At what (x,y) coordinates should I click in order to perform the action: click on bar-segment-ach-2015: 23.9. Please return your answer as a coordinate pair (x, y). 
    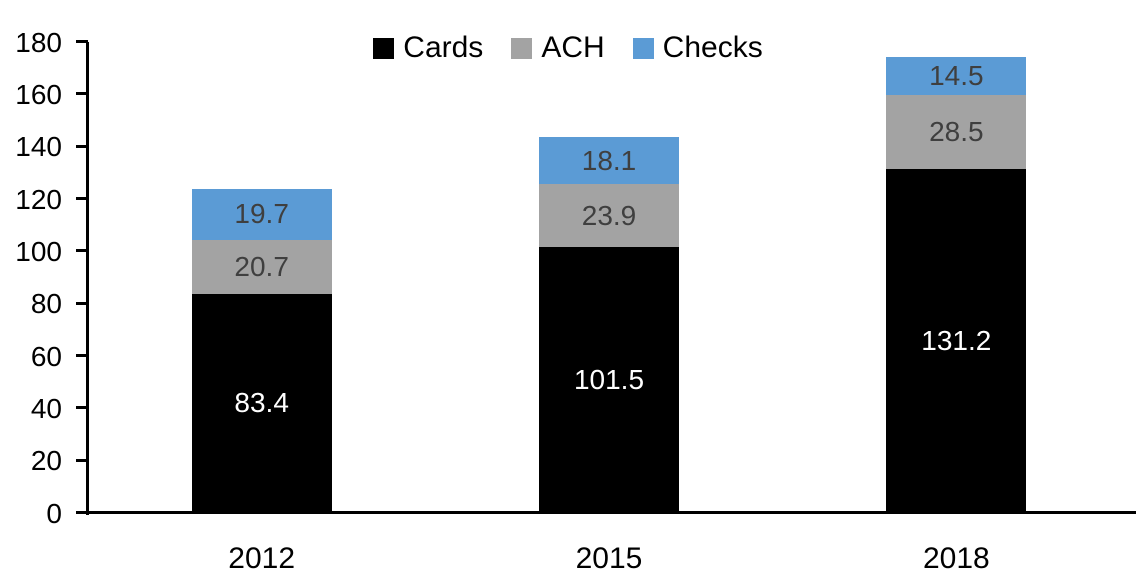
    Looking at the image, I should click on (609, 215).